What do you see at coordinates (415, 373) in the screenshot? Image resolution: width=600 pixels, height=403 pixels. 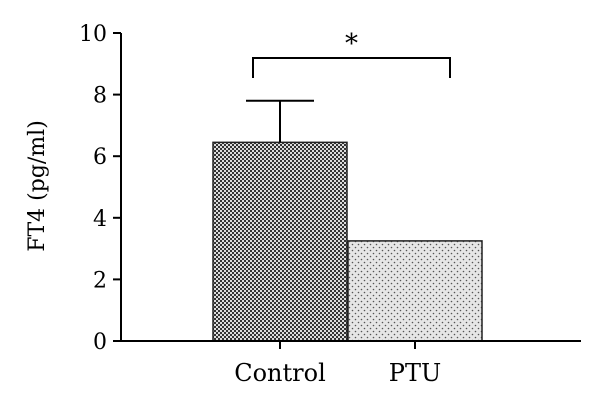 I see `x-category-label-1: PTU` at bounding box center [415, 373].